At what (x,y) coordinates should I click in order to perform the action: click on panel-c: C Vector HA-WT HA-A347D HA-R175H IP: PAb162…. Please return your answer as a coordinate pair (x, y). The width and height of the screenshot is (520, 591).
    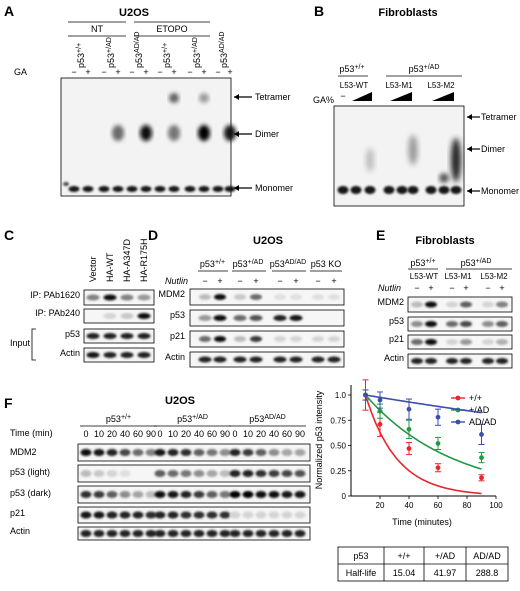
    Looking at the image, I should click on (79, 295).